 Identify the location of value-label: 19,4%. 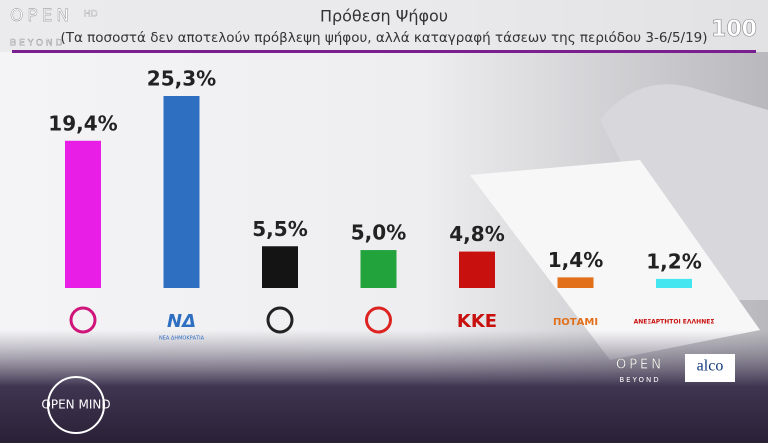
(82, 123).